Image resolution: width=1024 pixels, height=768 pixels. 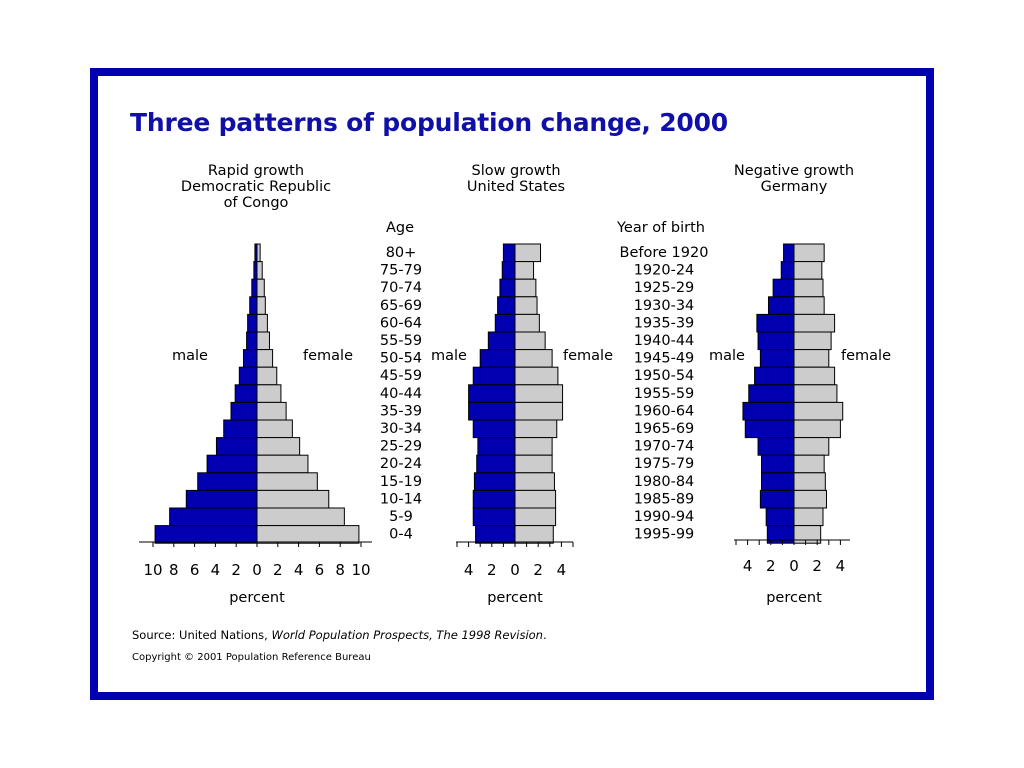 What do you see at coordinates (664, 376) in the screenshot?
I see `birth-year-label: 1950-54` at bounding box center [664, 376].